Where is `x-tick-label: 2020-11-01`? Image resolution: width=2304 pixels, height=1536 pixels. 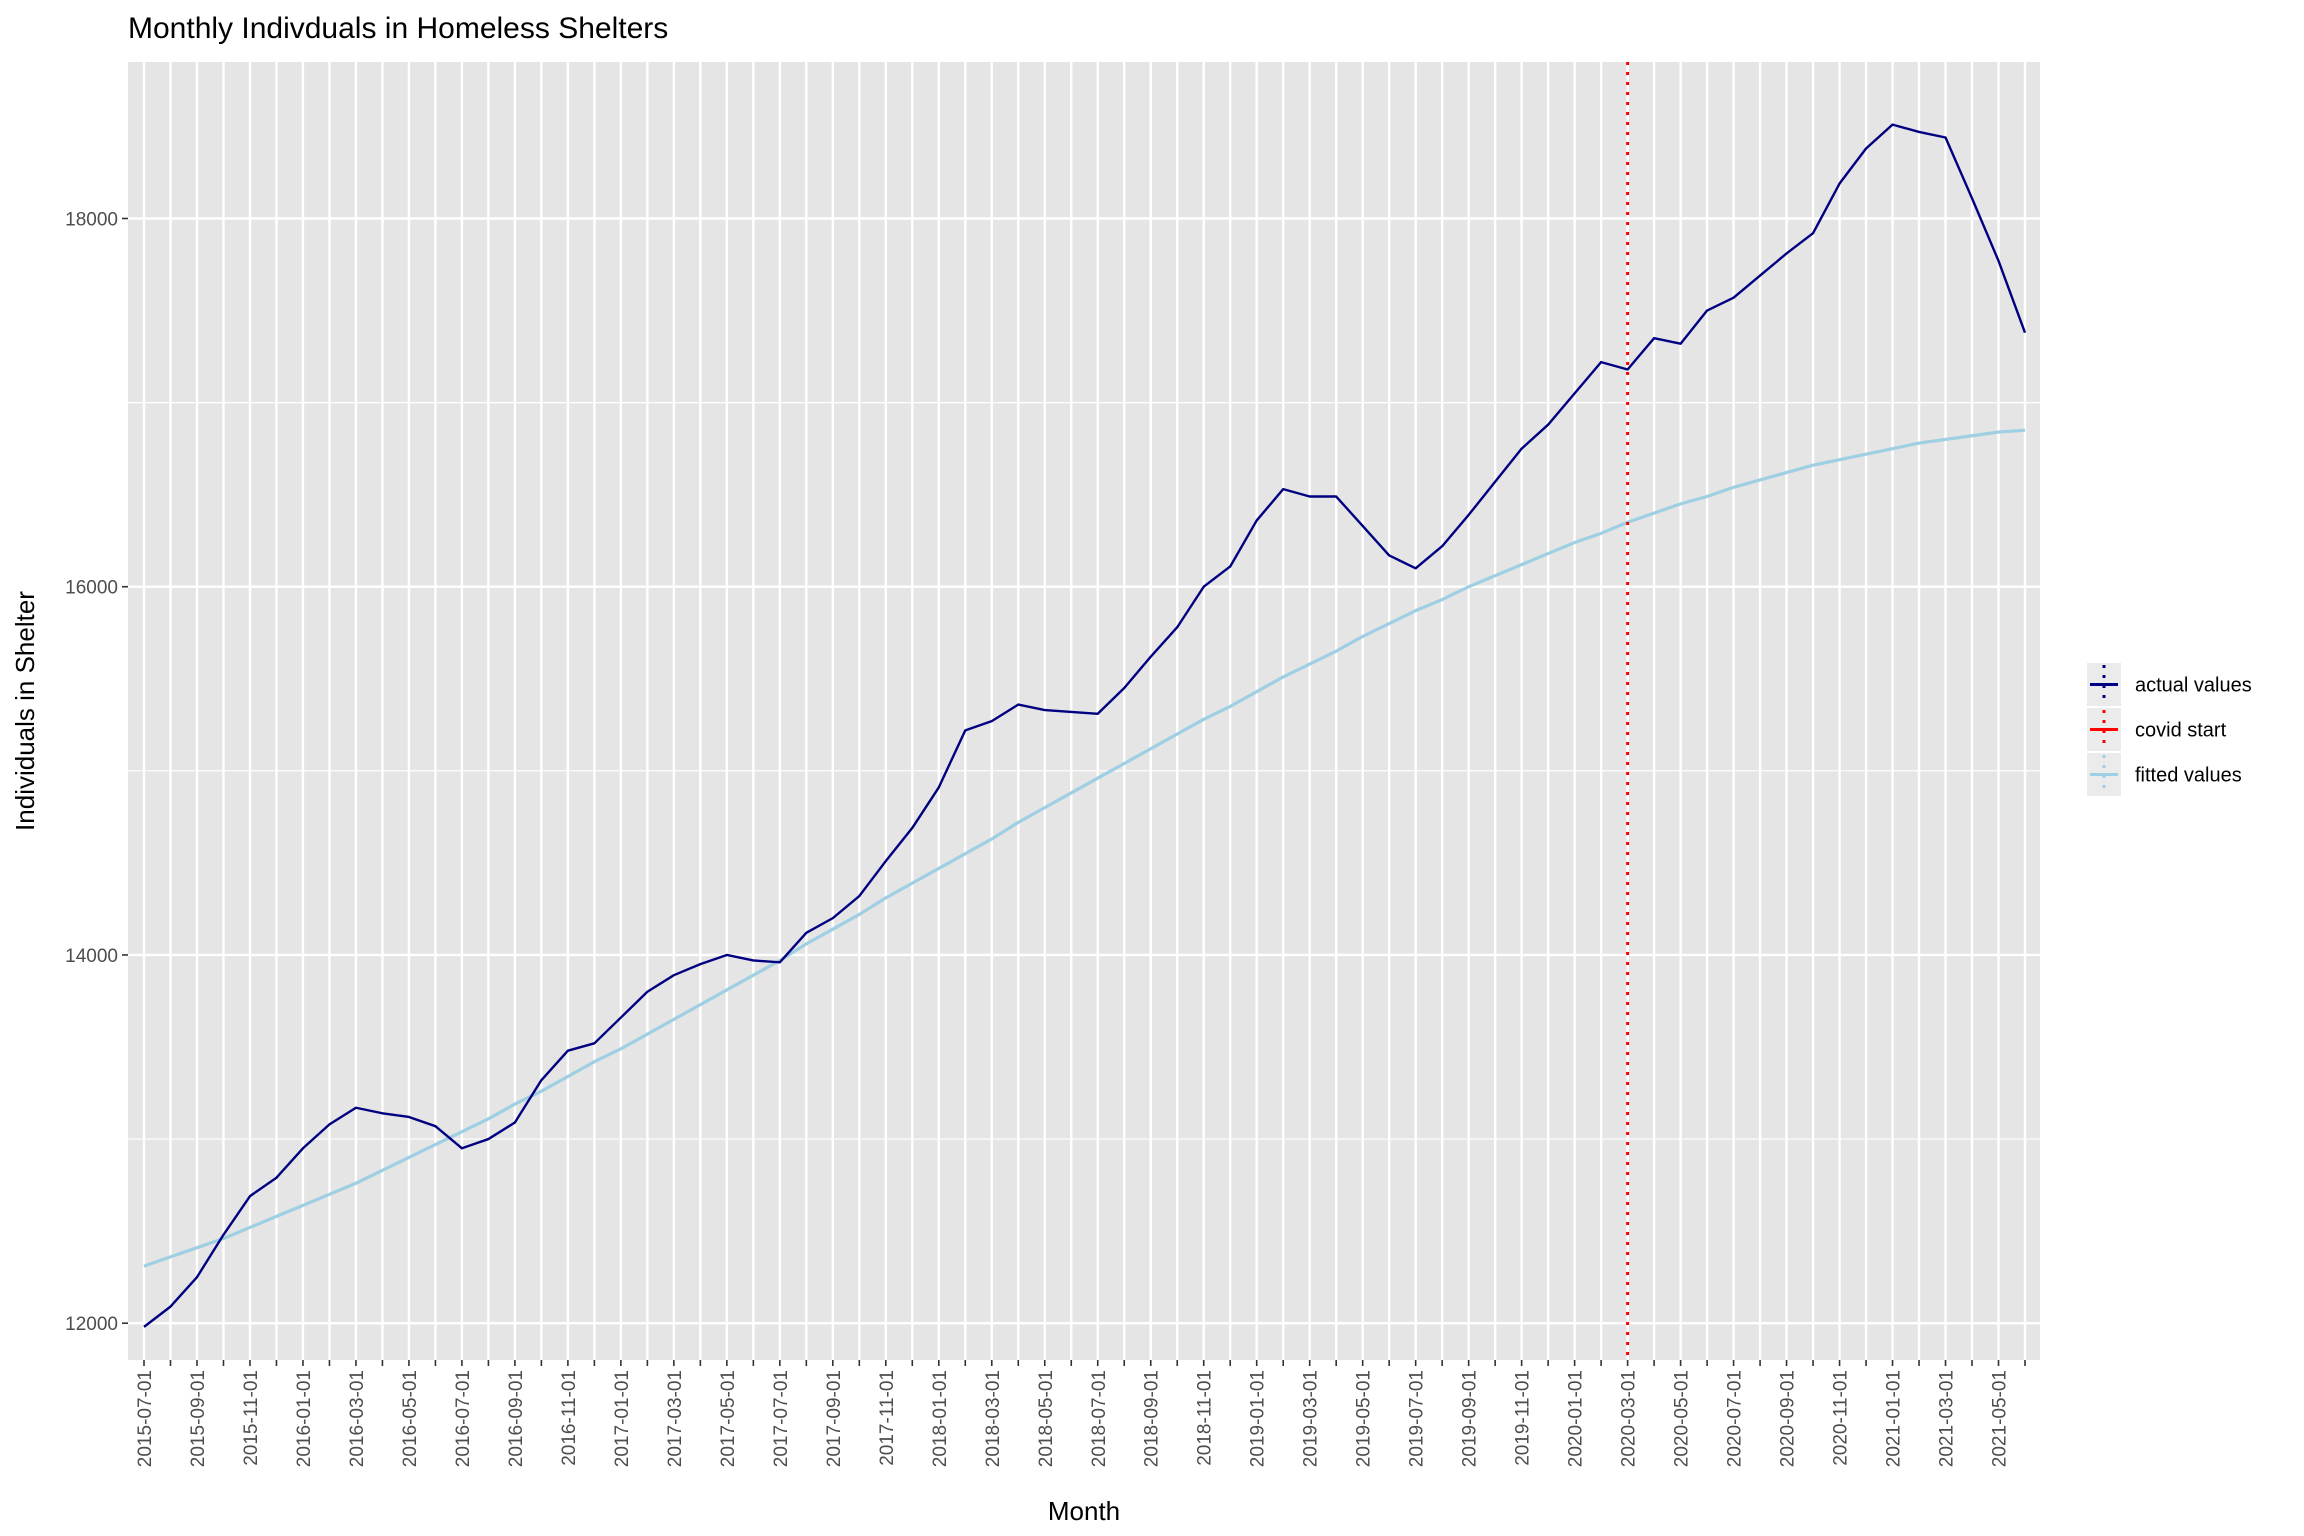
x-tick-label: 2020-11-01 is located at coordinates (1841, 1418).